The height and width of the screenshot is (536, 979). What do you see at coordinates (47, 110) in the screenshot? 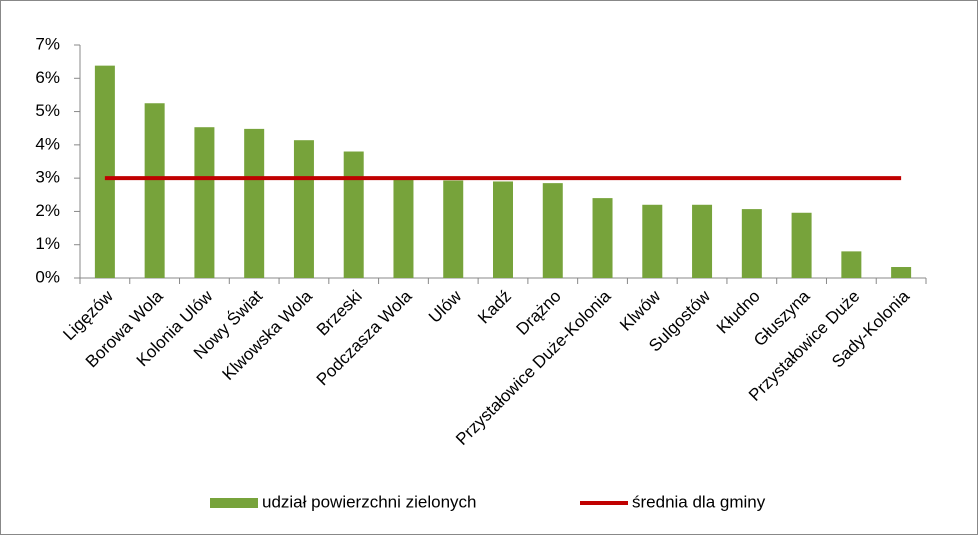
I see `y-tick-label: 5%` at bounding box center [47, 110].